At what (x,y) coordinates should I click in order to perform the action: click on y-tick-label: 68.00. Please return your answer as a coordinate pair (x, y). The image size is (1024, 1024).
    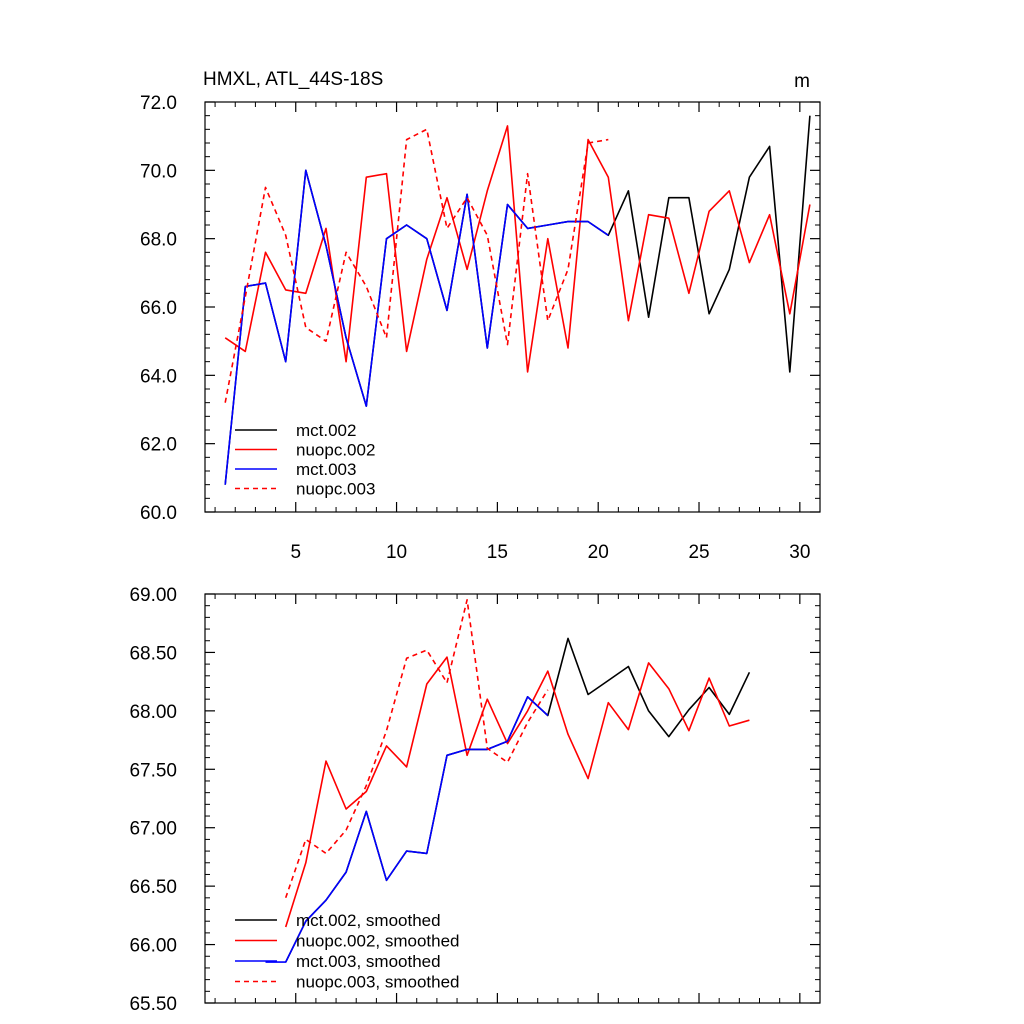
    Looking at the image, I should click on (153, 712).